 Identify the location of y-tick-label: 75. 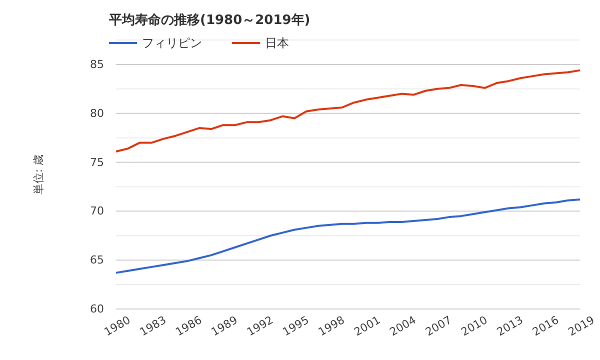
(97, 162).